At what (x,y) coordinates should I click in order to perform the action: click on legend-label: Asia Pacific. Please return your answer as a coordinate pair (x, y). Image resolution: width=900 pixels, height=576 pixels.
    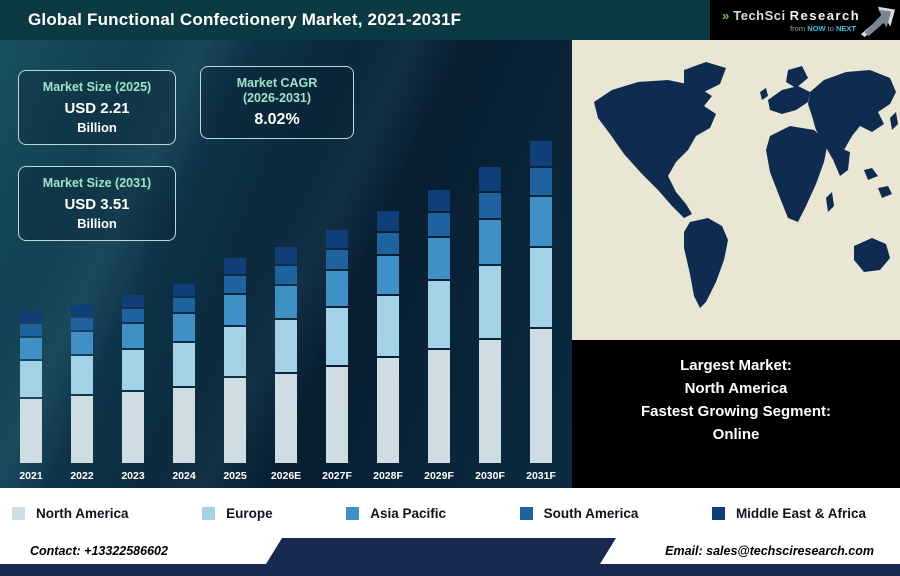
    Looking at the image, I should click on (408, 513).